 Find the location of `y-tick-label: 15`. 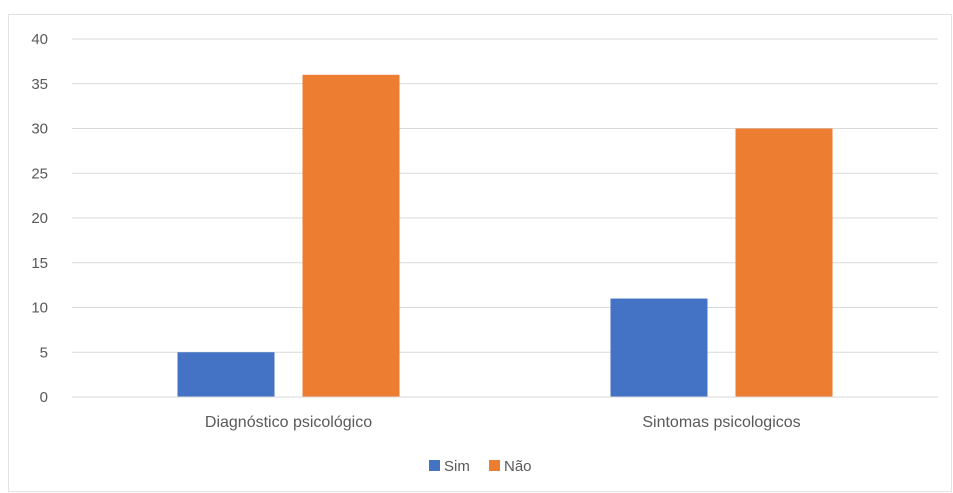

y-tick-label: 15 is located at coordinates (39, 263).